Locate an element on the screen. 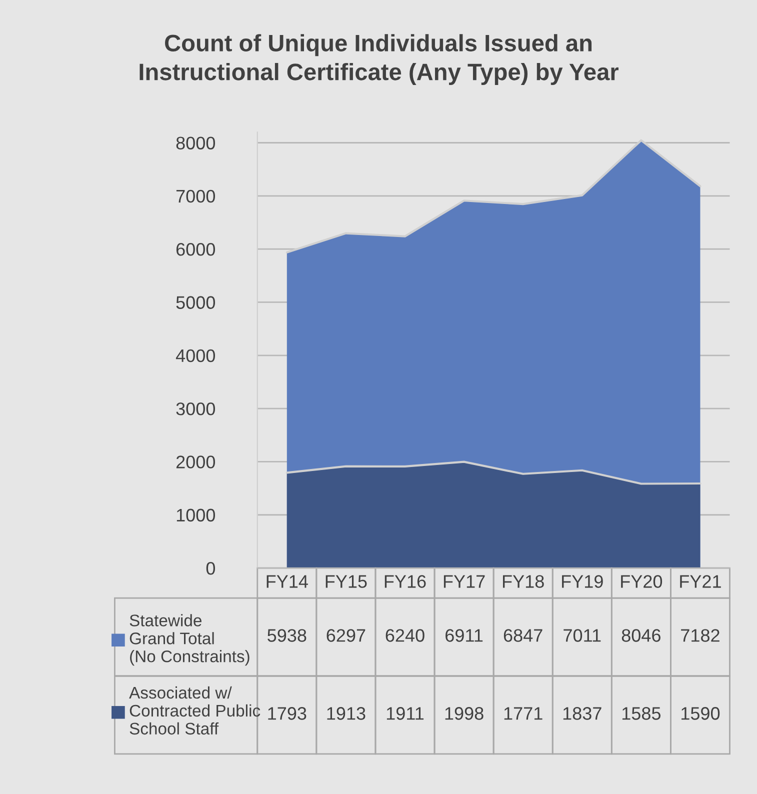 The width and height of the screenshot is (757, 794). data-label: 6911 is located at coordinates (464, 635).